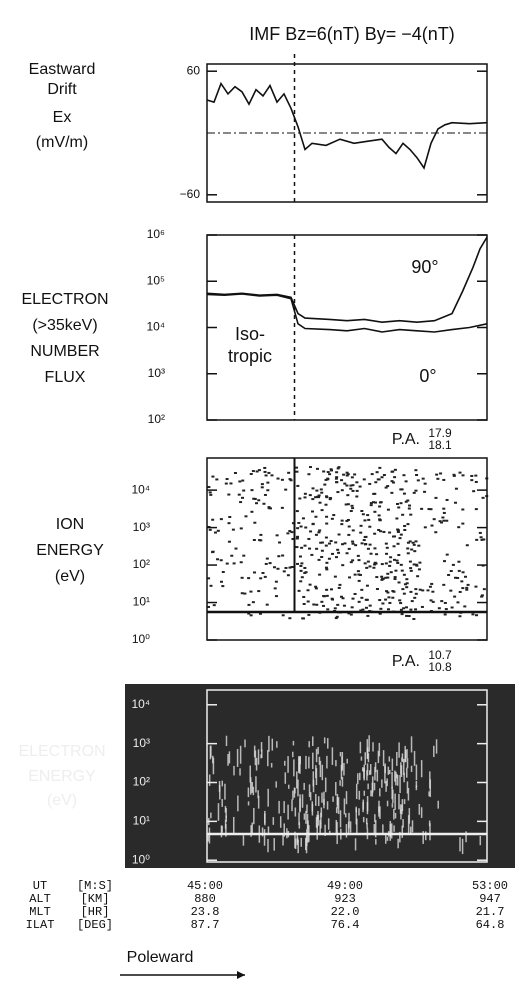 The width and height of the screenshot is (520, 984). I want to click on ephemeris-cell: [M:S], so click(95, 886).